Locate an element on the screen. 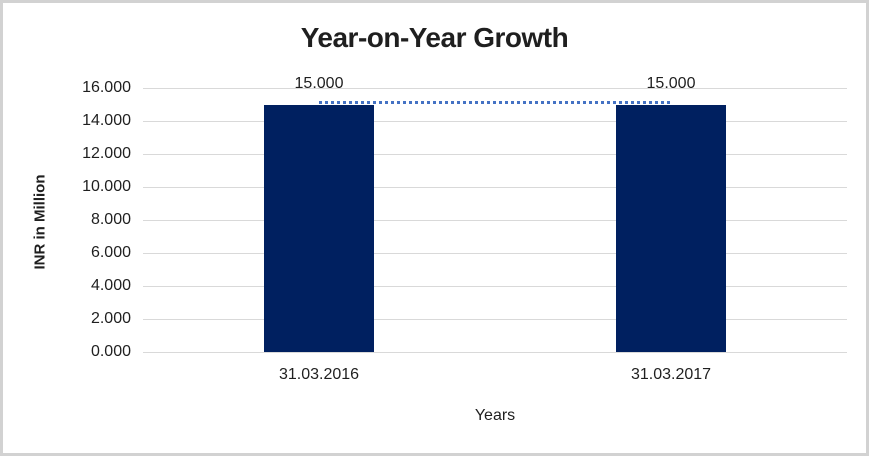 This screenshot has width=869, height=456. y-axis-tick-label: 12.000 is located at coordinates (106, 153).